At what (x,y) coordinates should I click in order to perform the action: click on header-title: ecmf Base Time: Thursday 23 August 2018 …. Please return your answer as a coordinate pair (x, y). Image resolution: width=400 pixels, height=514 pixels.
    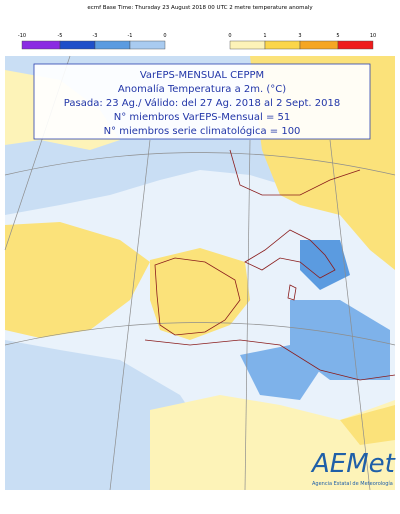
    Looking at the image, I should click on (200, 8).